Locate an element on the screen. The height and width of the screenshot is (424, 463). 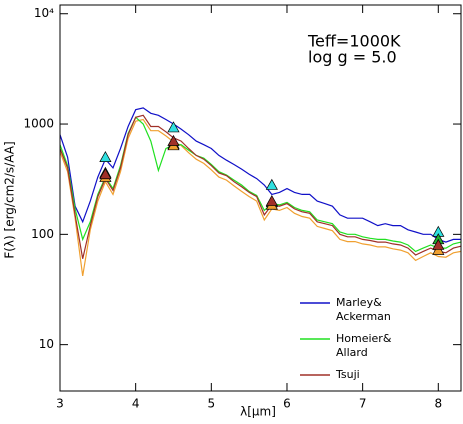
annotation: Teff=1000K is located at coordinates (354, 41).